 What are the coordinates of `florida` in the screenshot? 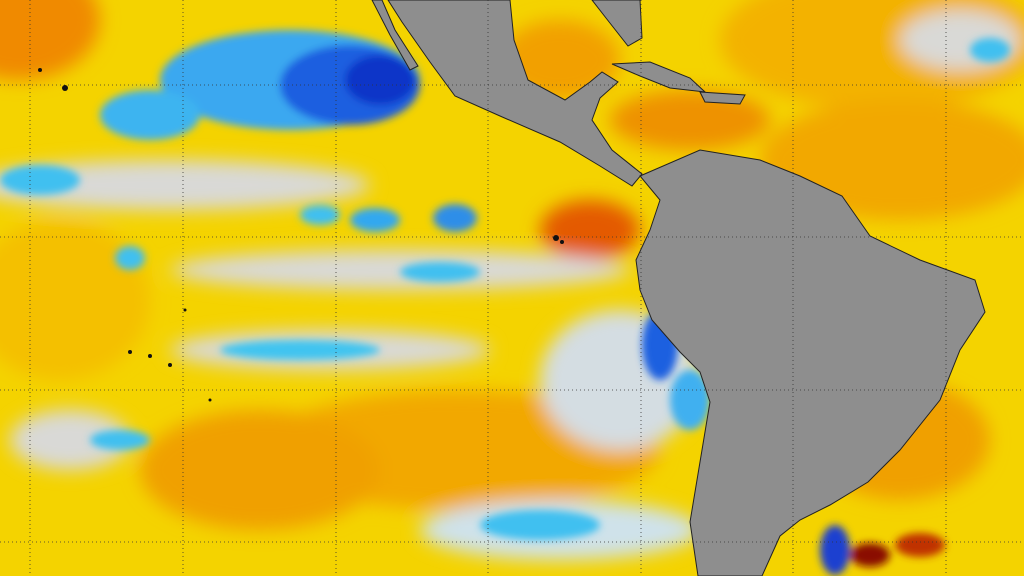 It's located at (617, 23).